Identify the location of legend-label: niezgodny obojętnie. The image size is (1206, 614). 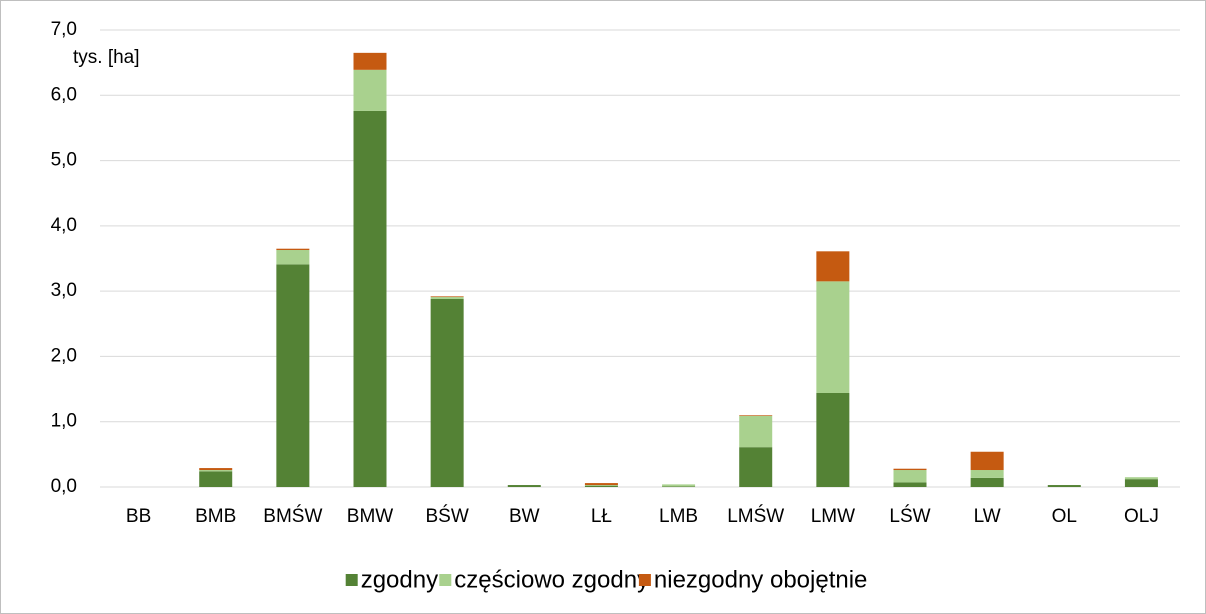
(761, 579).